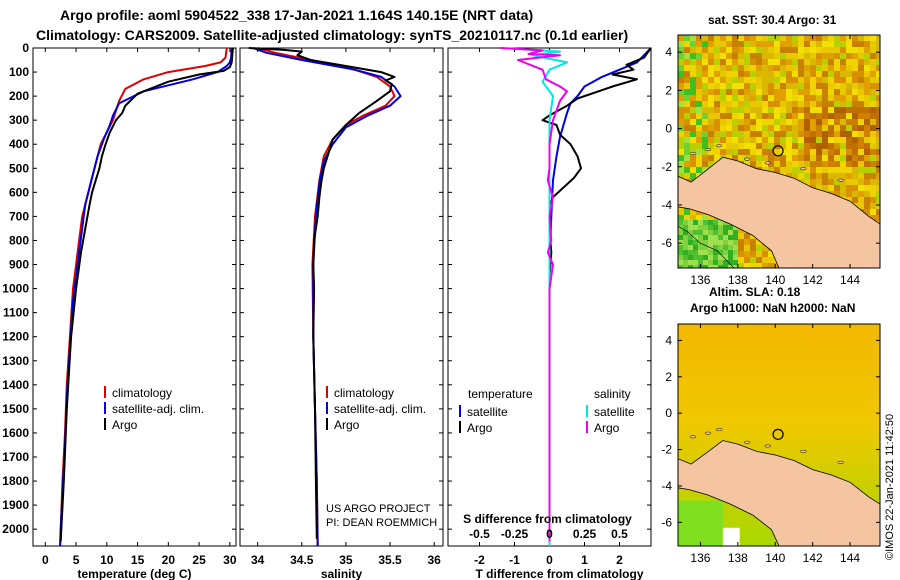  I want to click on sla-map-subtitle: Argo h1000: NaN h2000: NaN, so click(773, 308).